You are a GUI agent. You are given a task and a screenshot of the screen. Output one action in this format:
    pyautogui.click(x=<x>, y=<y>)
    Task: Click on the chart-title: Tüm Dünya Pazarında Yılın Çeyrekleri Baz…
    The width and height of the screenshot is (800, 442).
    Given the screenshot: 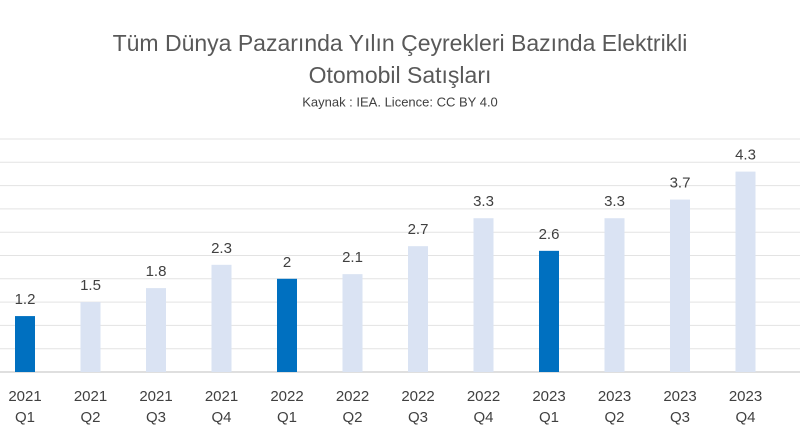 What is the action you would take?
    pyautogui.click(x=400, y=43)
    